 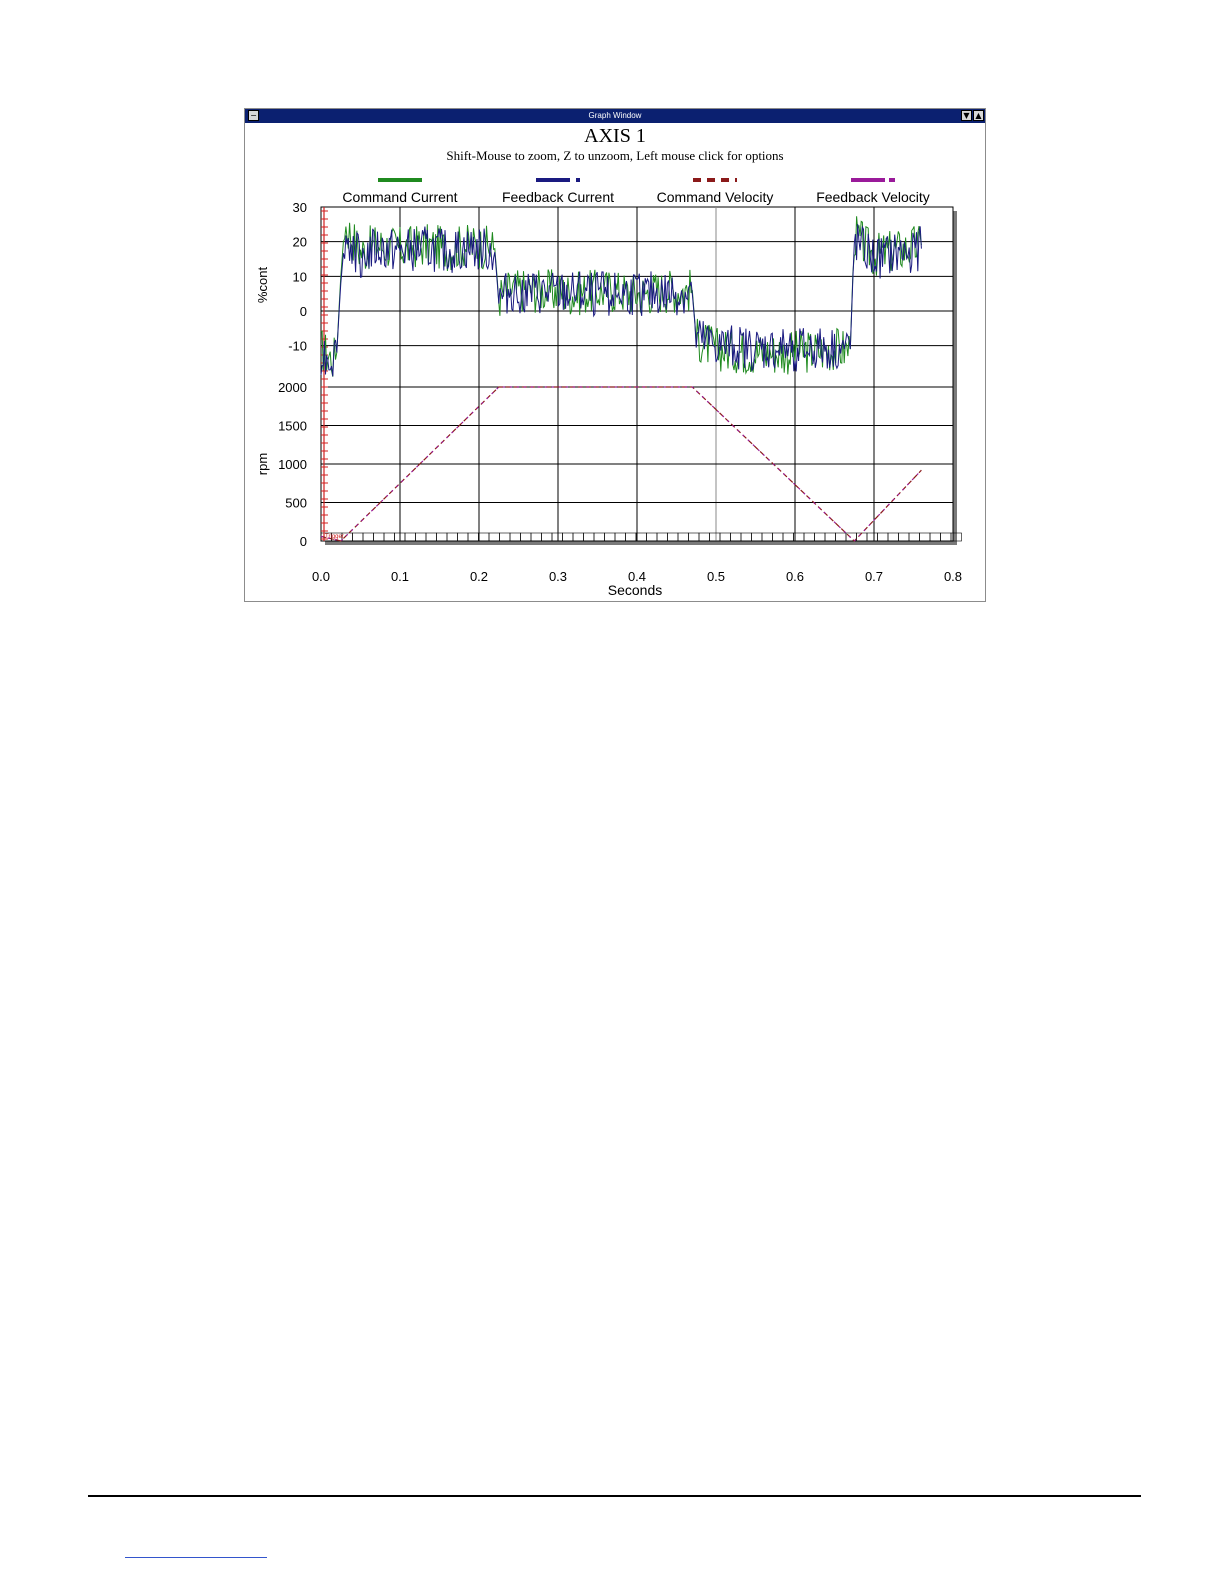 I want to click on legend-label: Command Velocity, so click(x=715, y=197).